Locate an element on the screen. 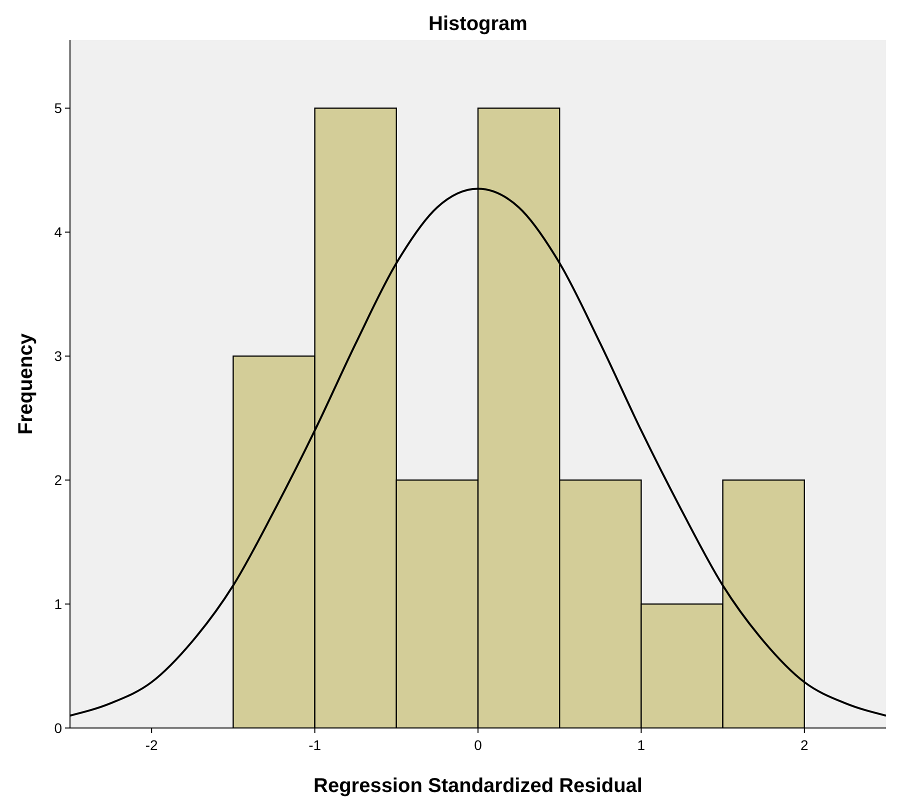 The width and height of the screenshot is (902, 806). y-tick-label: 1 is located at coordinates (58, 604).